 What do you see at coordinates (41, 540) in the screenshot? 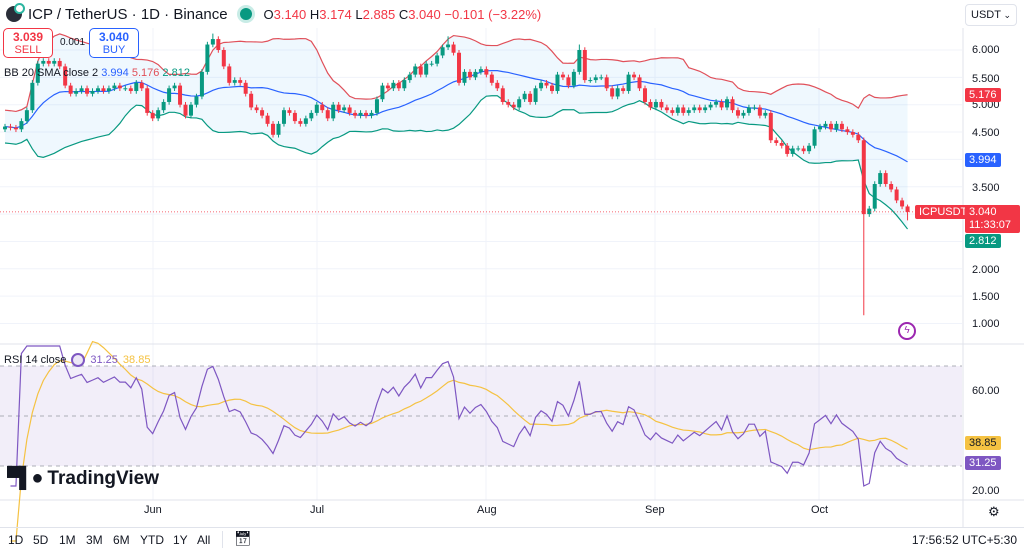
I see `range-5d: 5D` at bounding box center [41, 540].